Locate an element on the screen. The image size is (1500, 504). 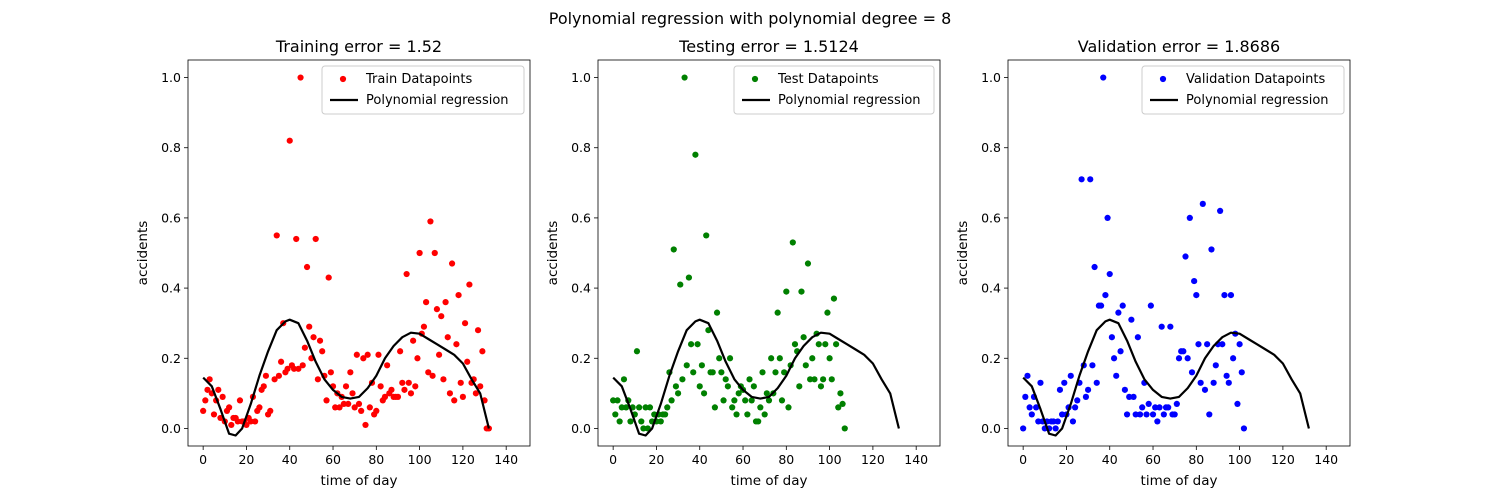
legend-frame is located at coordinates (834, 90).